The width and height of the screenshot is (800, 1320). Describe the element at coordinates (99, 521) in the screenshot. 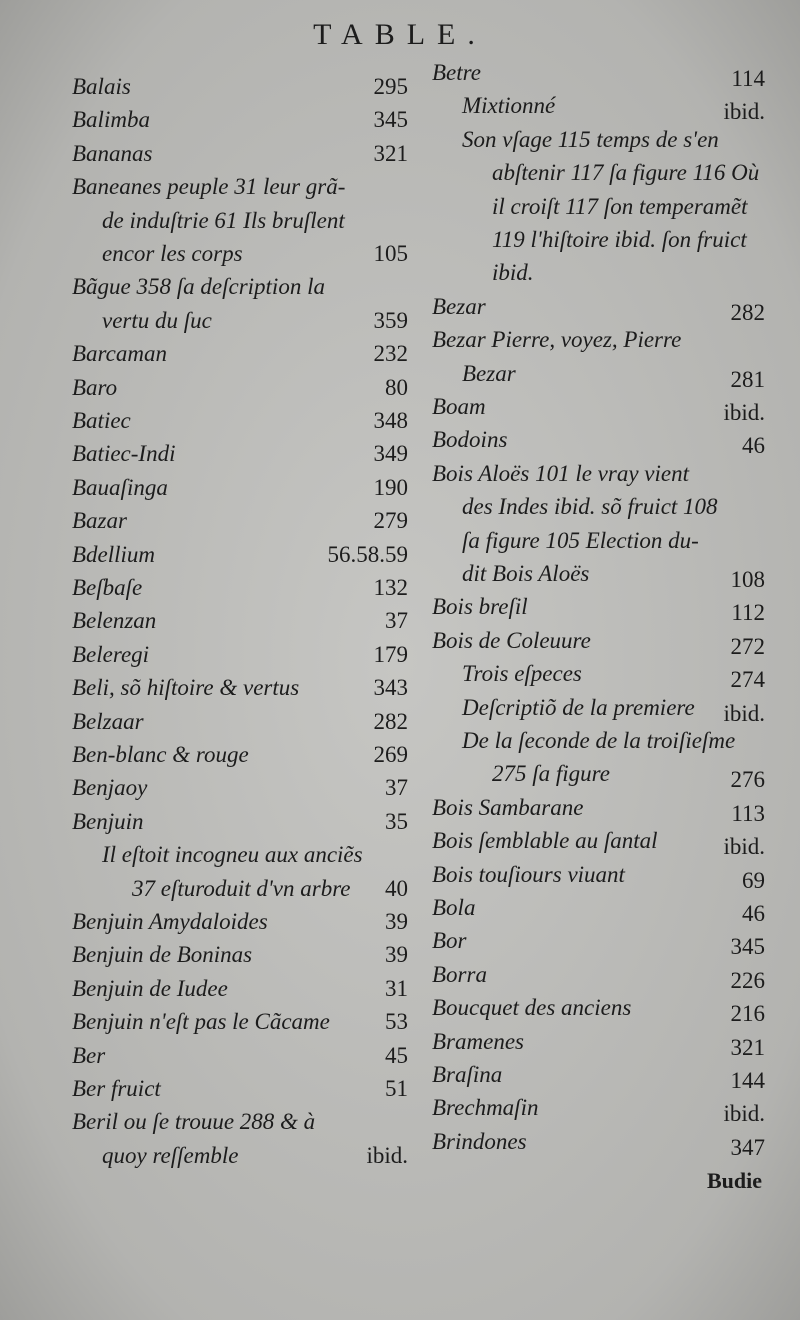

I see `entry-text: Bazar` at that location.